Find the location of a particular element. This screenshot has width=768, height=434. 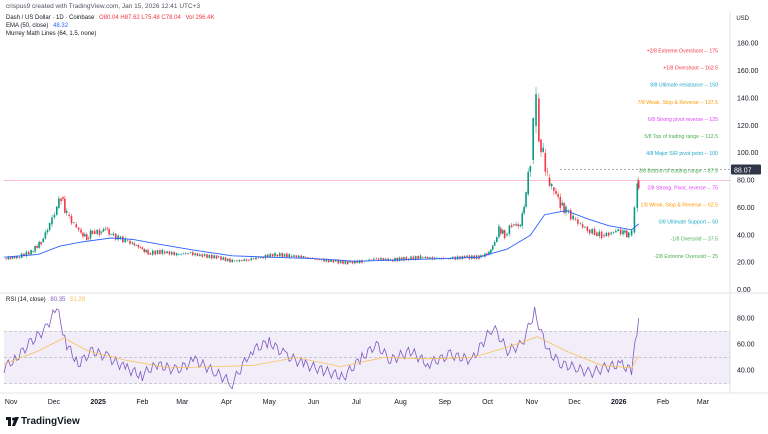

x-tick-label: Mar is located at coordinates (703, 402).